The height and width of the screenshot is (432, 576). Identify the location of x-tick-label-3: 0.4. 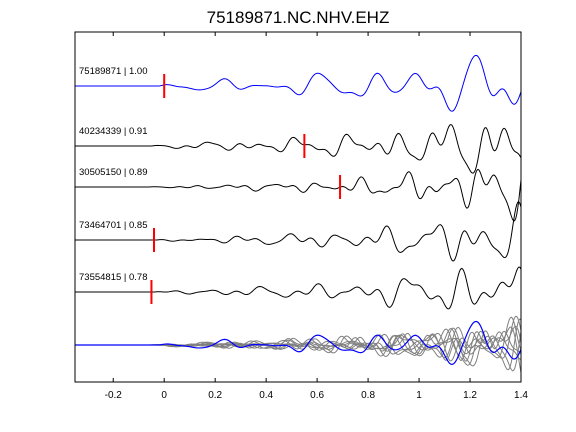
(266, 395).